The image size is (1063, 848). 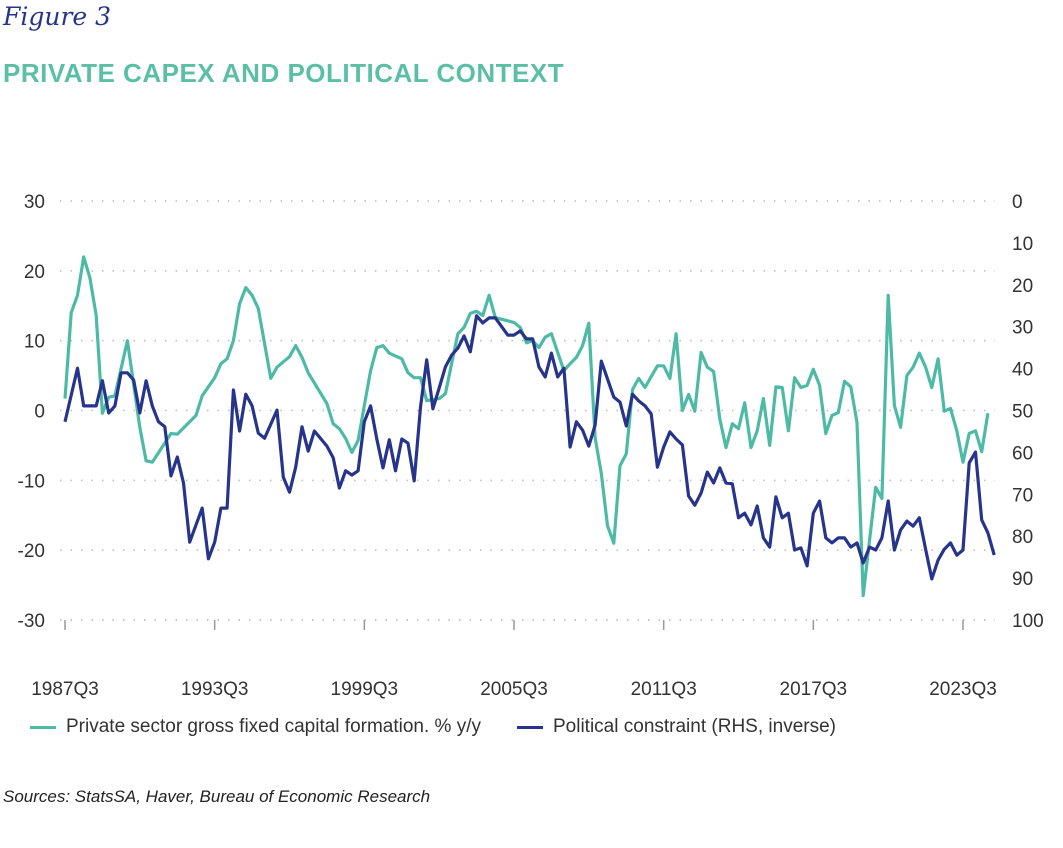 What do you see at coordinates (31, 481) in the screenshot?
I see `y-left-tick-label: -10` at bounding box center [31, 481].